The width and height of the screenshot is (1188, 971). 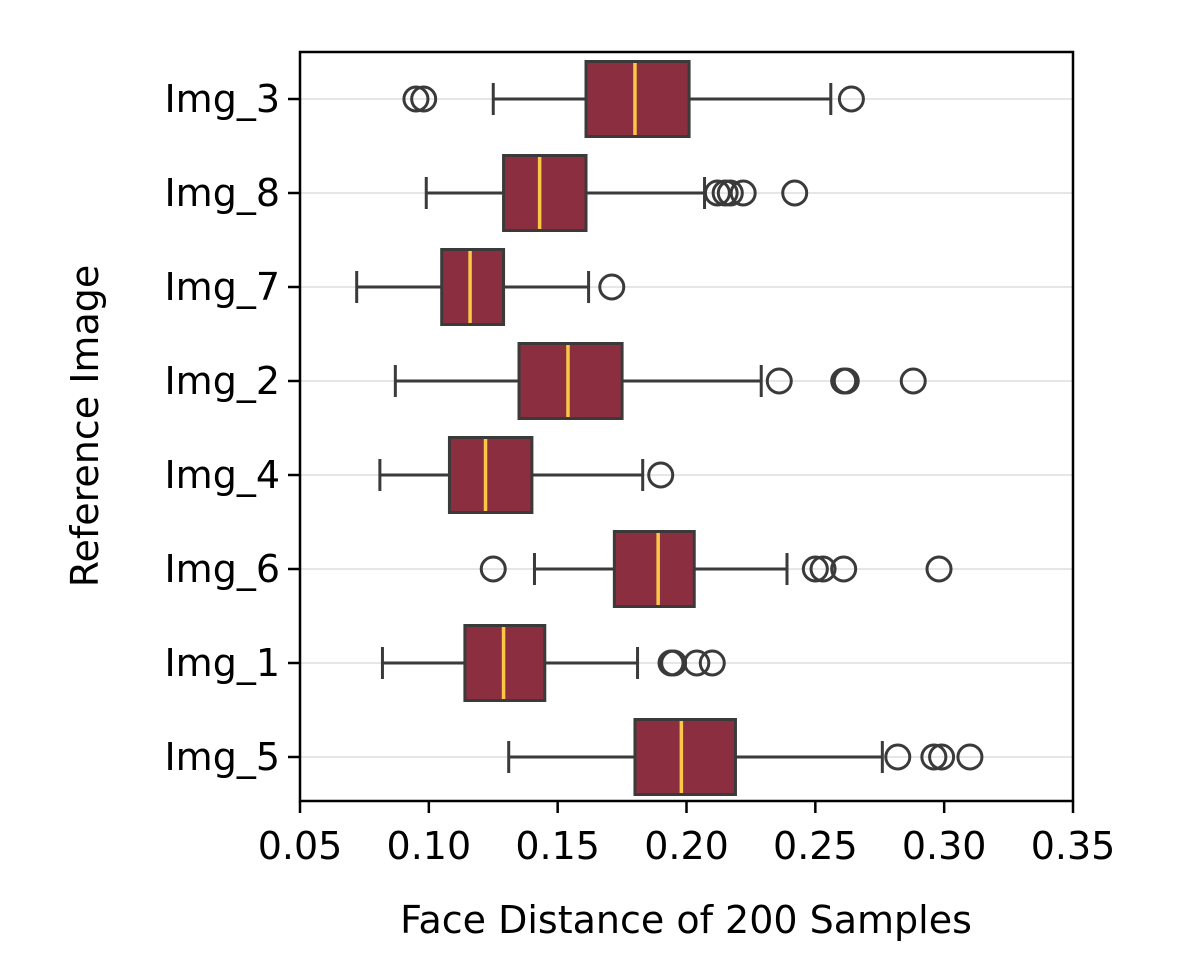 I want to click on x-axis-title: Face Distance of 200 Samples, so click(x=686, y=920).